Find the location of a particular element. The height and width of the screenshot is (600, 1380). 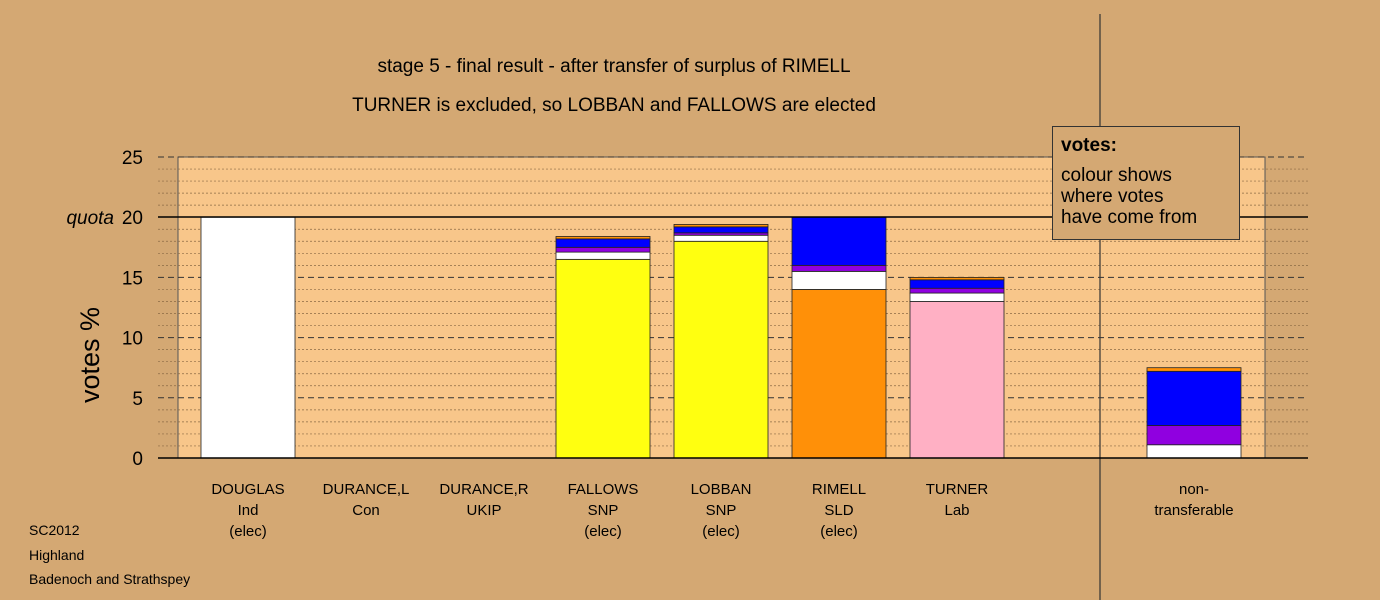

candidate-label: DURANCE,R is located at coordinates (483, 489).